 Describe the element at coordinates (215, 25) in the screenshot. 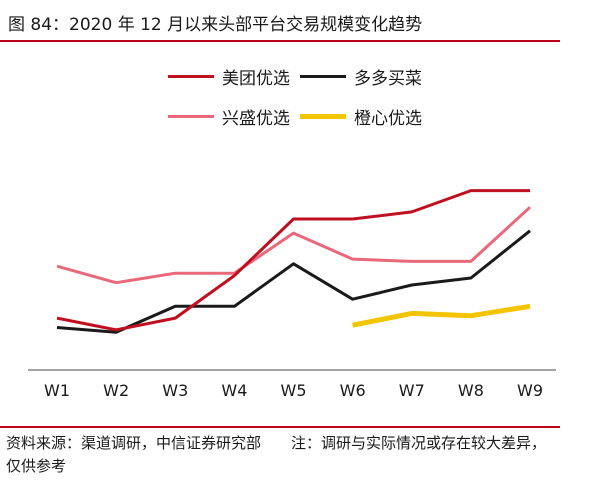

I see `figure-title: 图 84：2020 年 12 月以来头部平台交易规模变化趋势` at that location.